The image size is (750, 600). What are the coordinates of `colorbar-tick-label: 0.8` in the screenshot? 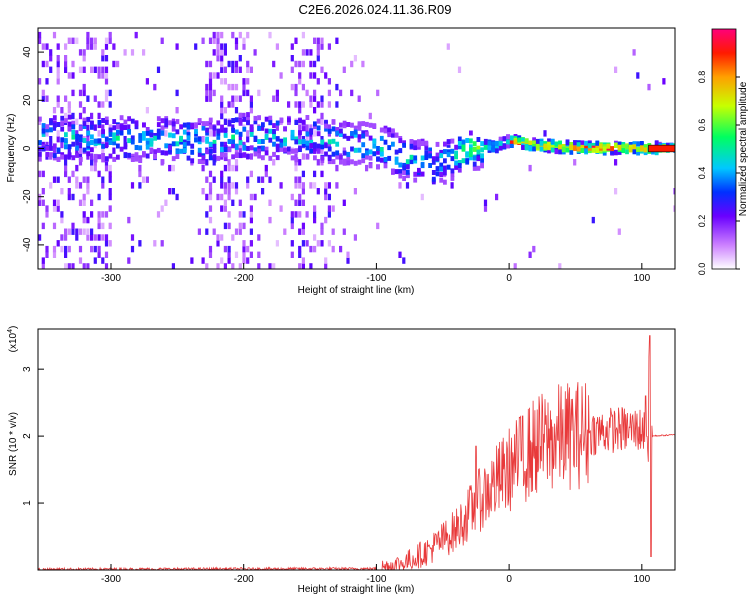 It's located at (702, 77).